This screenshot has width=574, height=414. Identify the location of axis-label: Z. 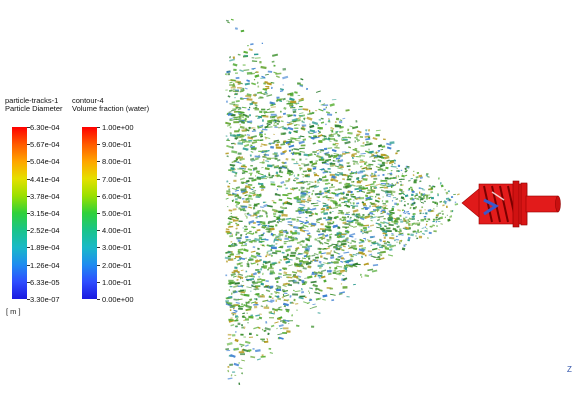
(569, 369).